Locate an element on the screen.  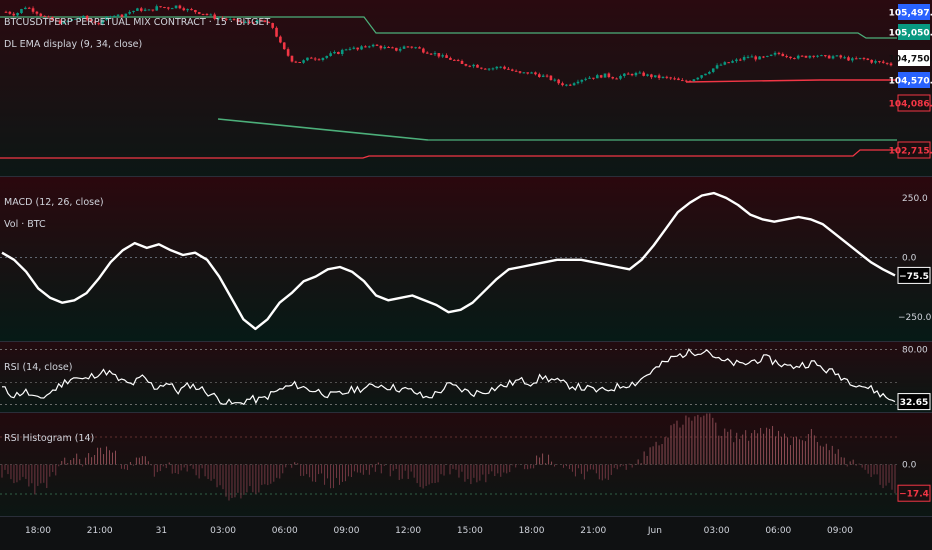
time-axis-label: 18:00 is located at coordinates (532, 531).